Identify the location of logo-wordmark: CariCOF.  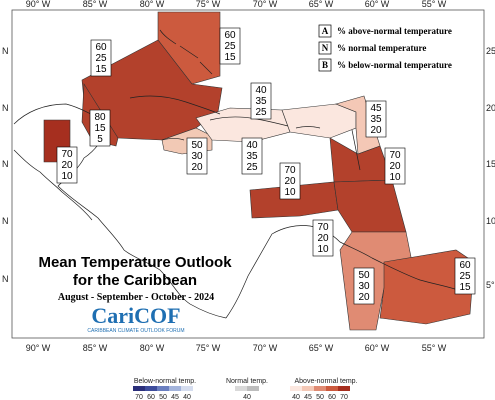
(135, 315).